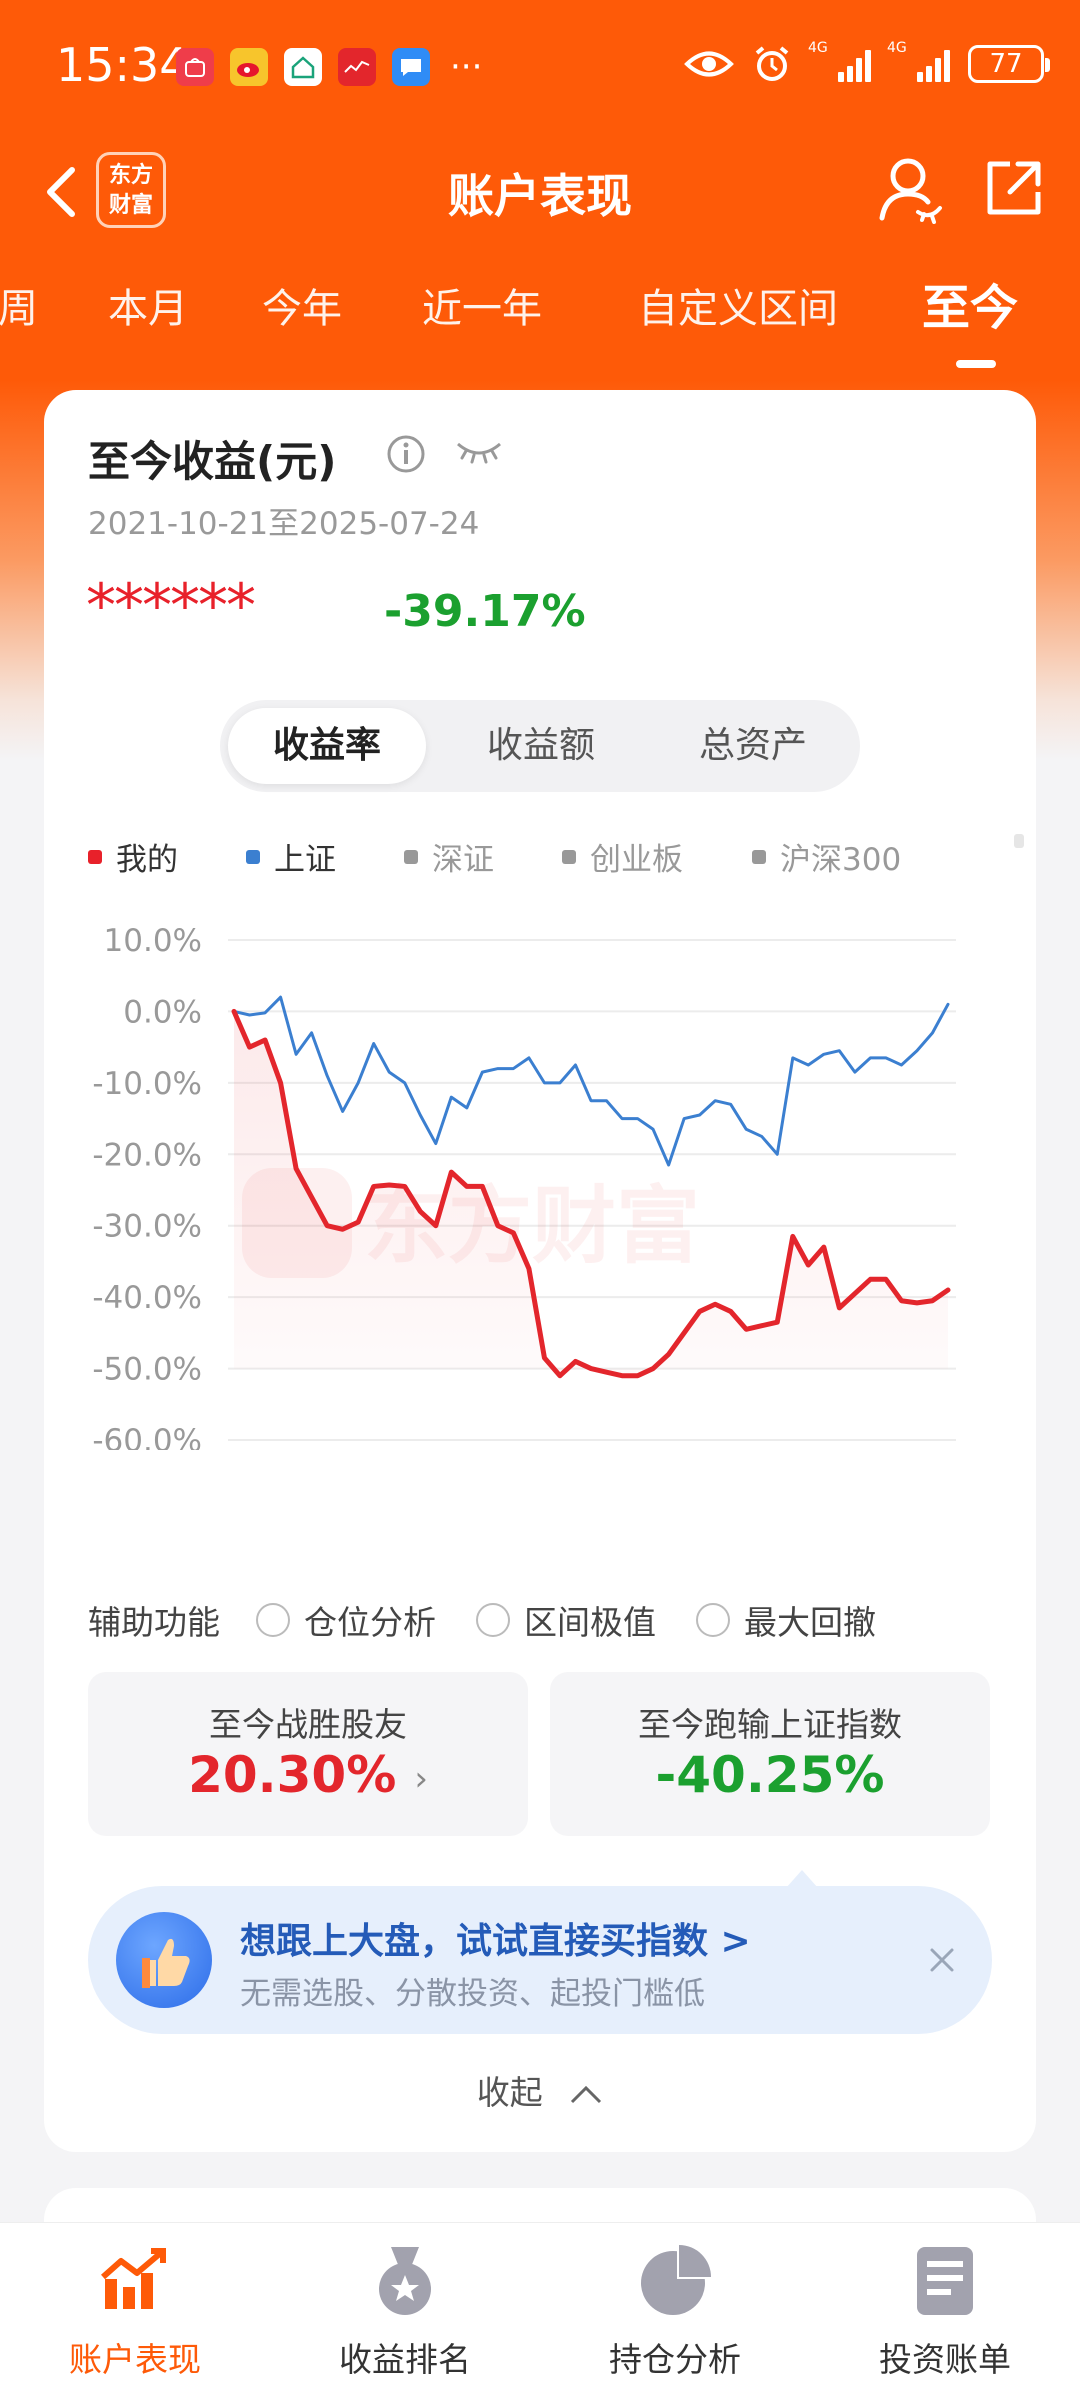 The width and height of the screenshot is (1080, 2388). I want to click on y-tick-label: -30.0%, so click(147, 1227).